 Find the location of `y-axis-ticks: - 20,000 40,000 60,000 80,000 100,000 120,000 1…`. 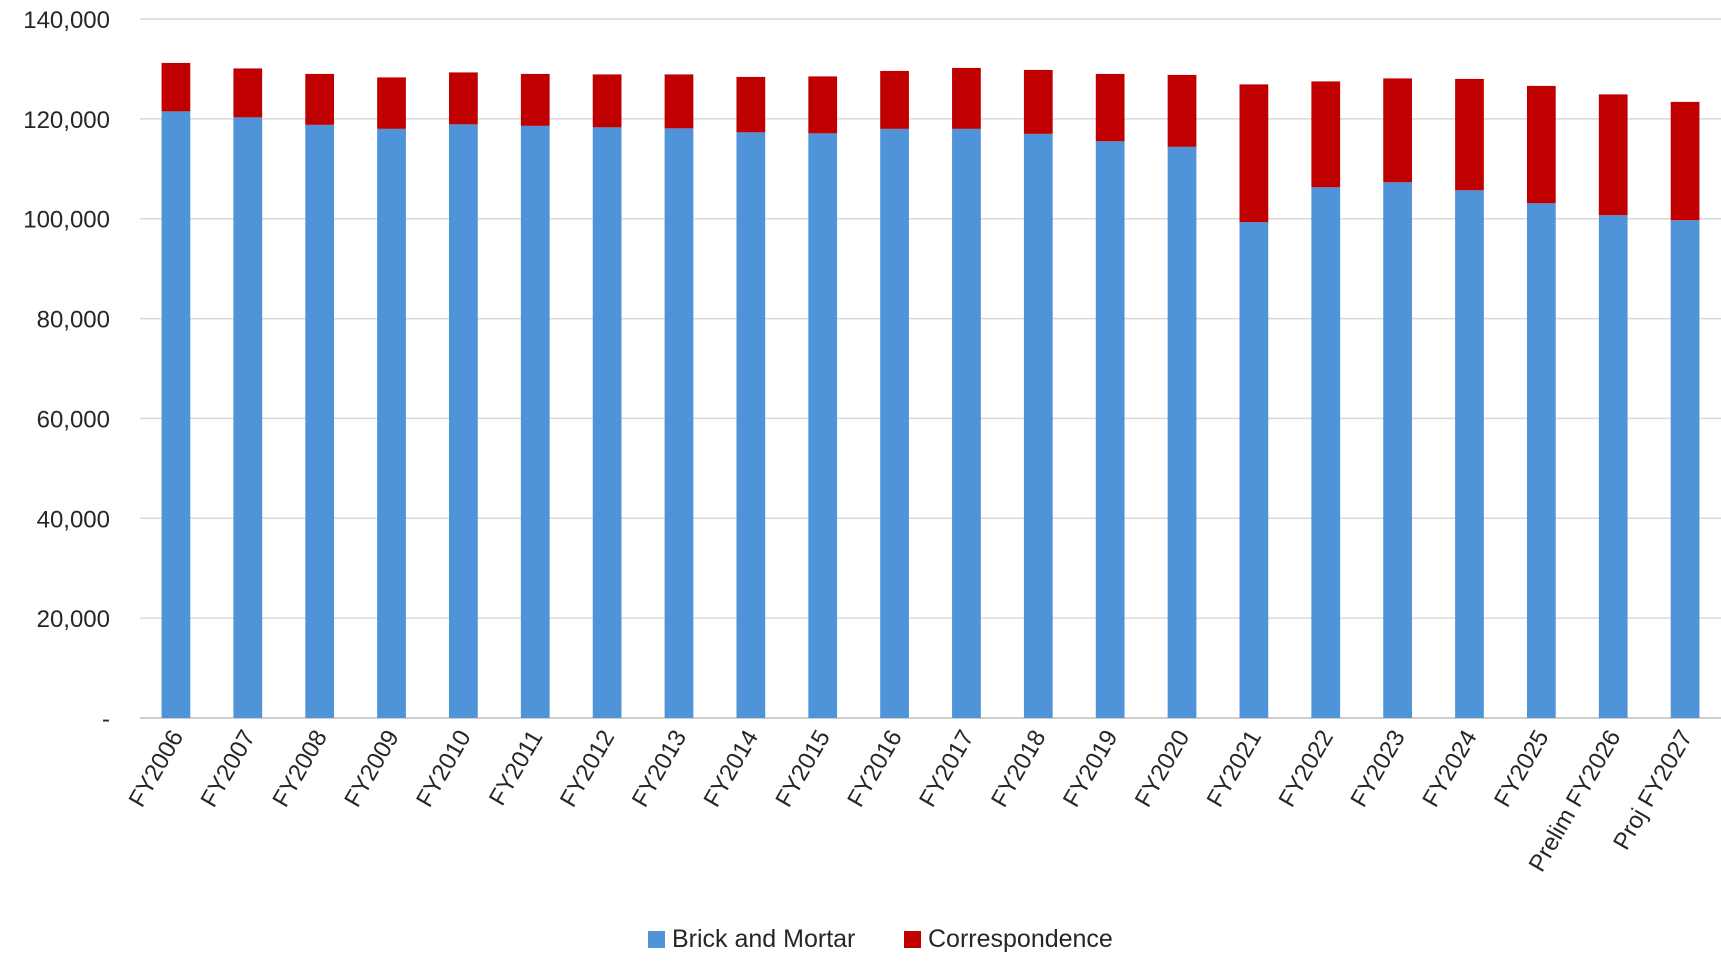

y-axis-ticks: - 20,000 40,000 60,000 80,000 100,000 120,000 1… is located at coordinates (66, 370).